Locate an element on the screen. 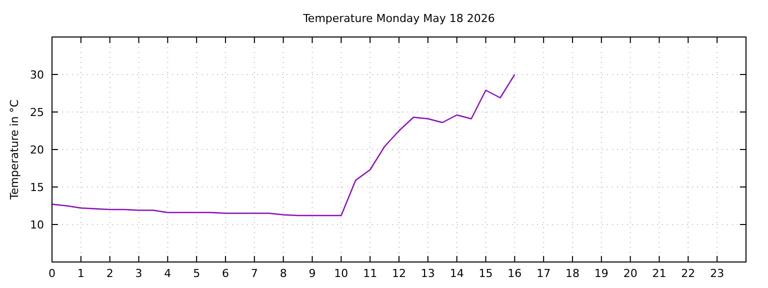 The width and height of the screenshot is (768, 288). x-tick-label: 2 is located at coordinates (110, 273).